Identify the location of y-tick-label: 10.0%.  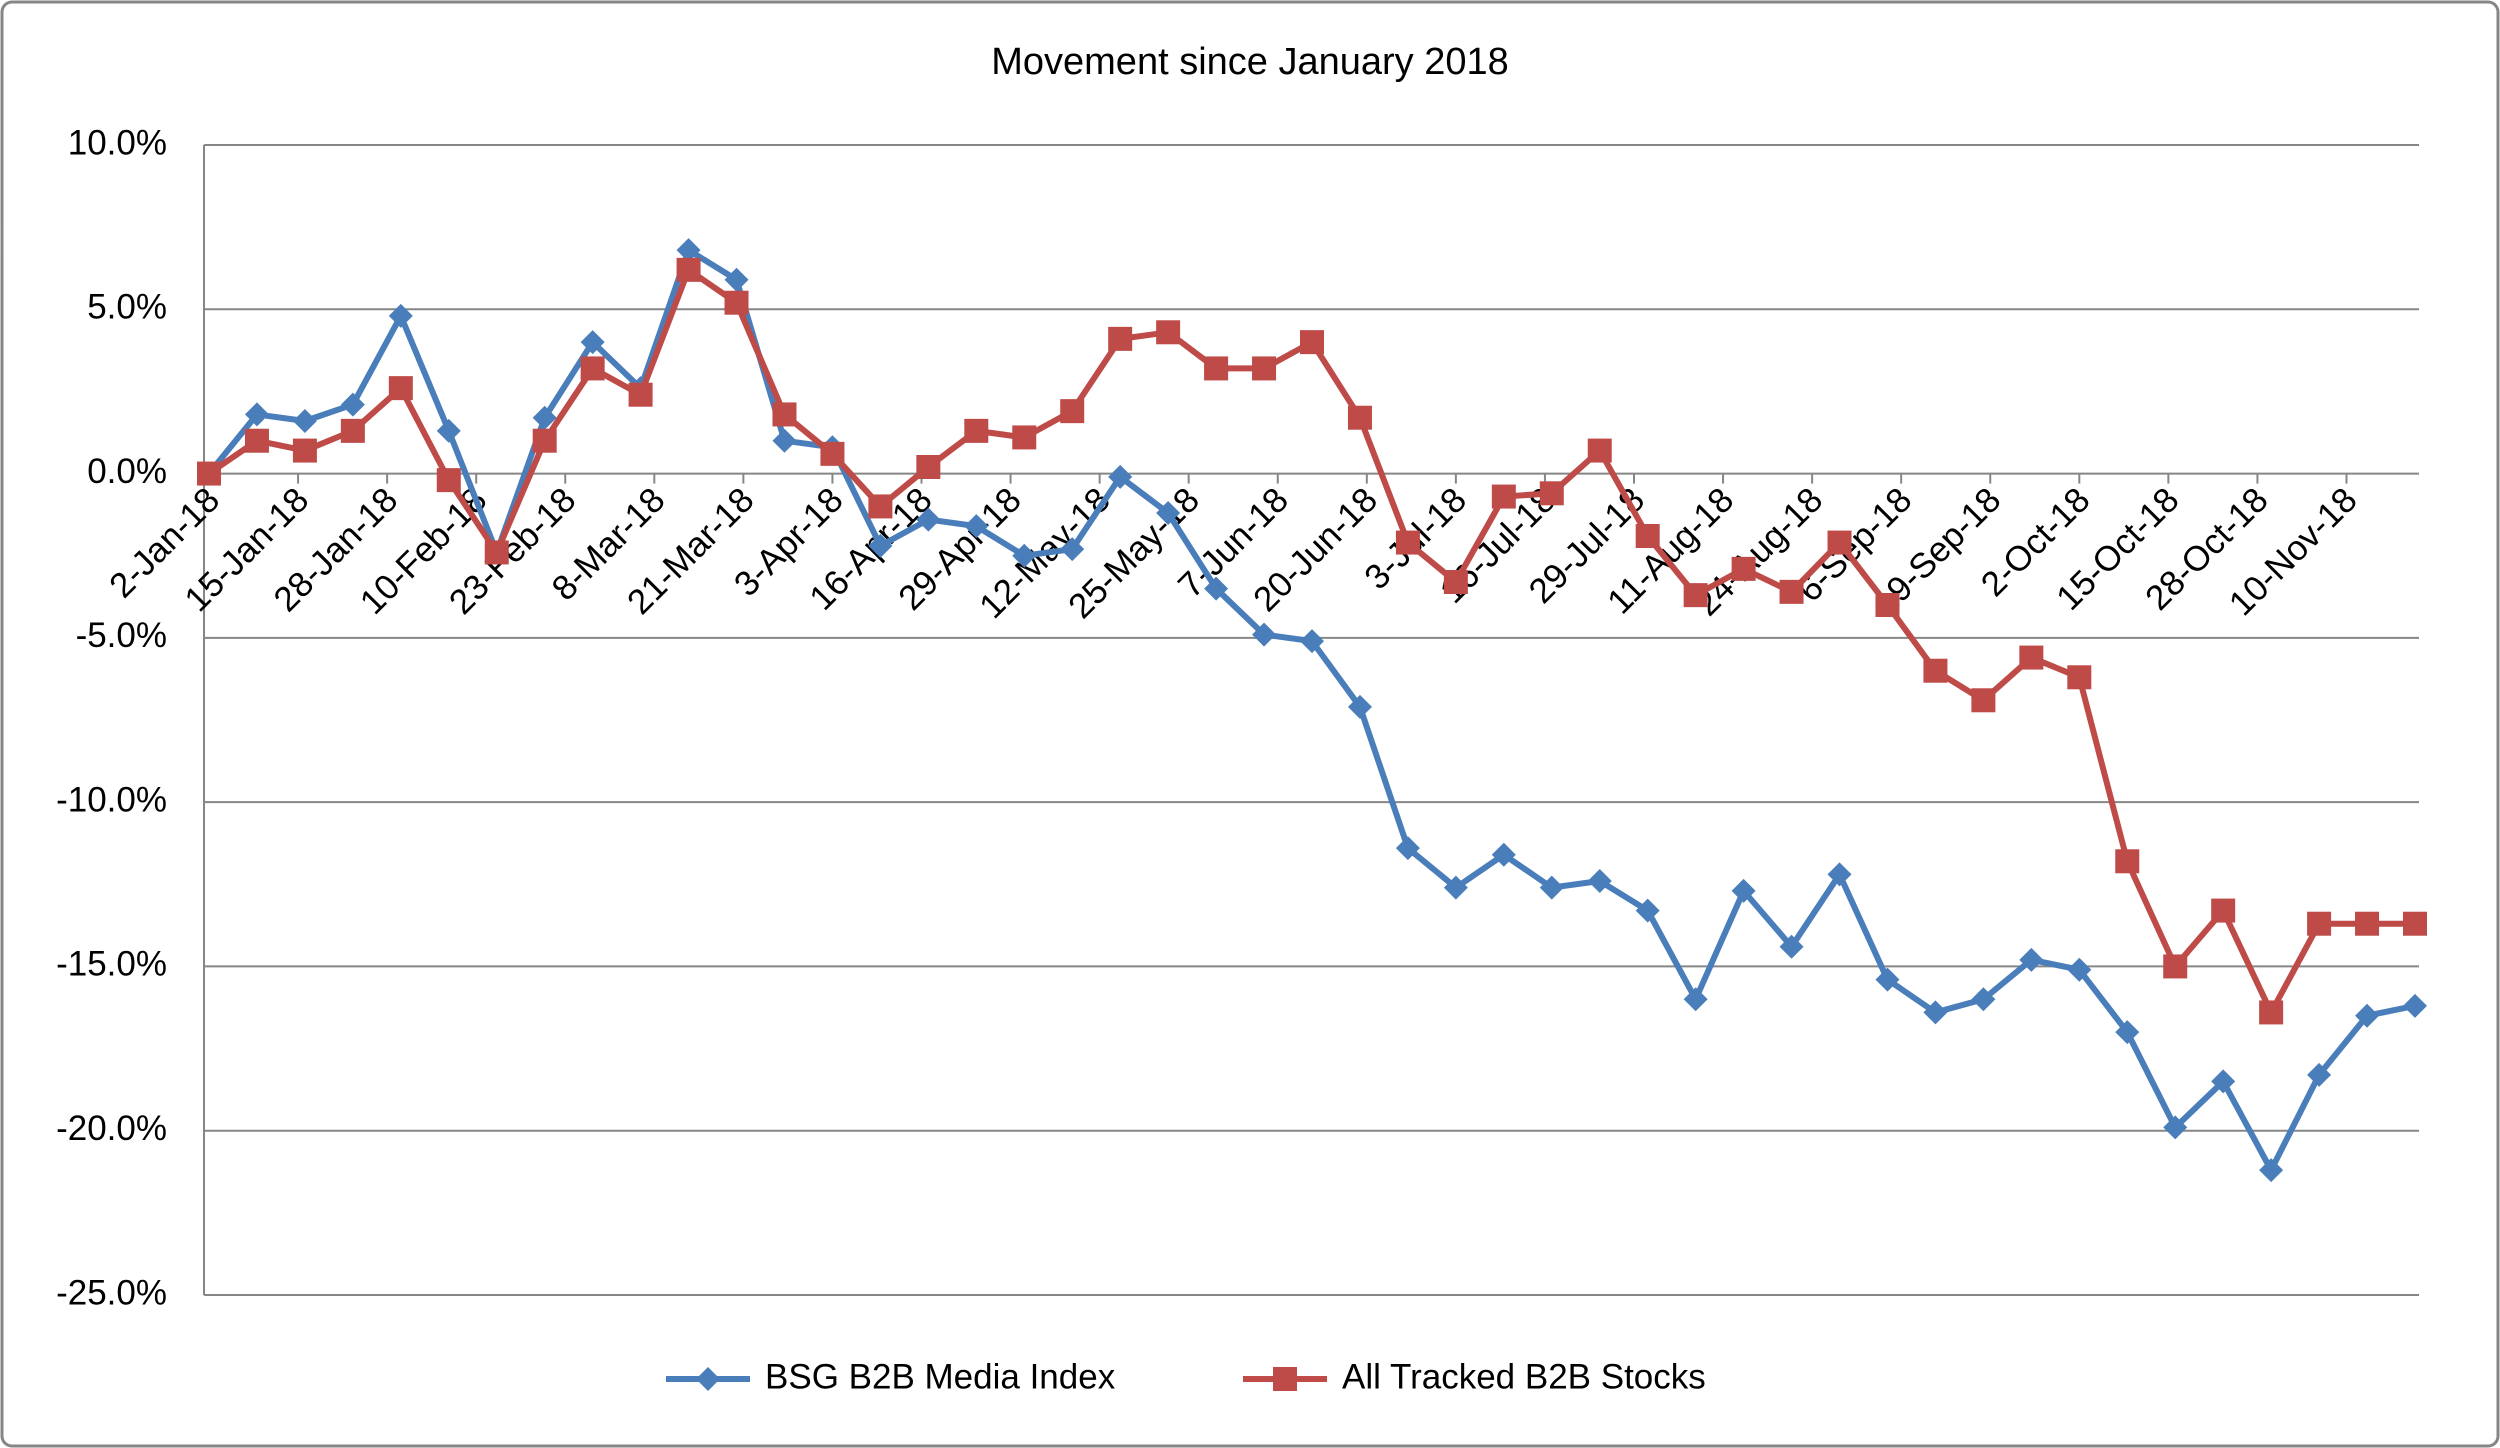
(117, 142).